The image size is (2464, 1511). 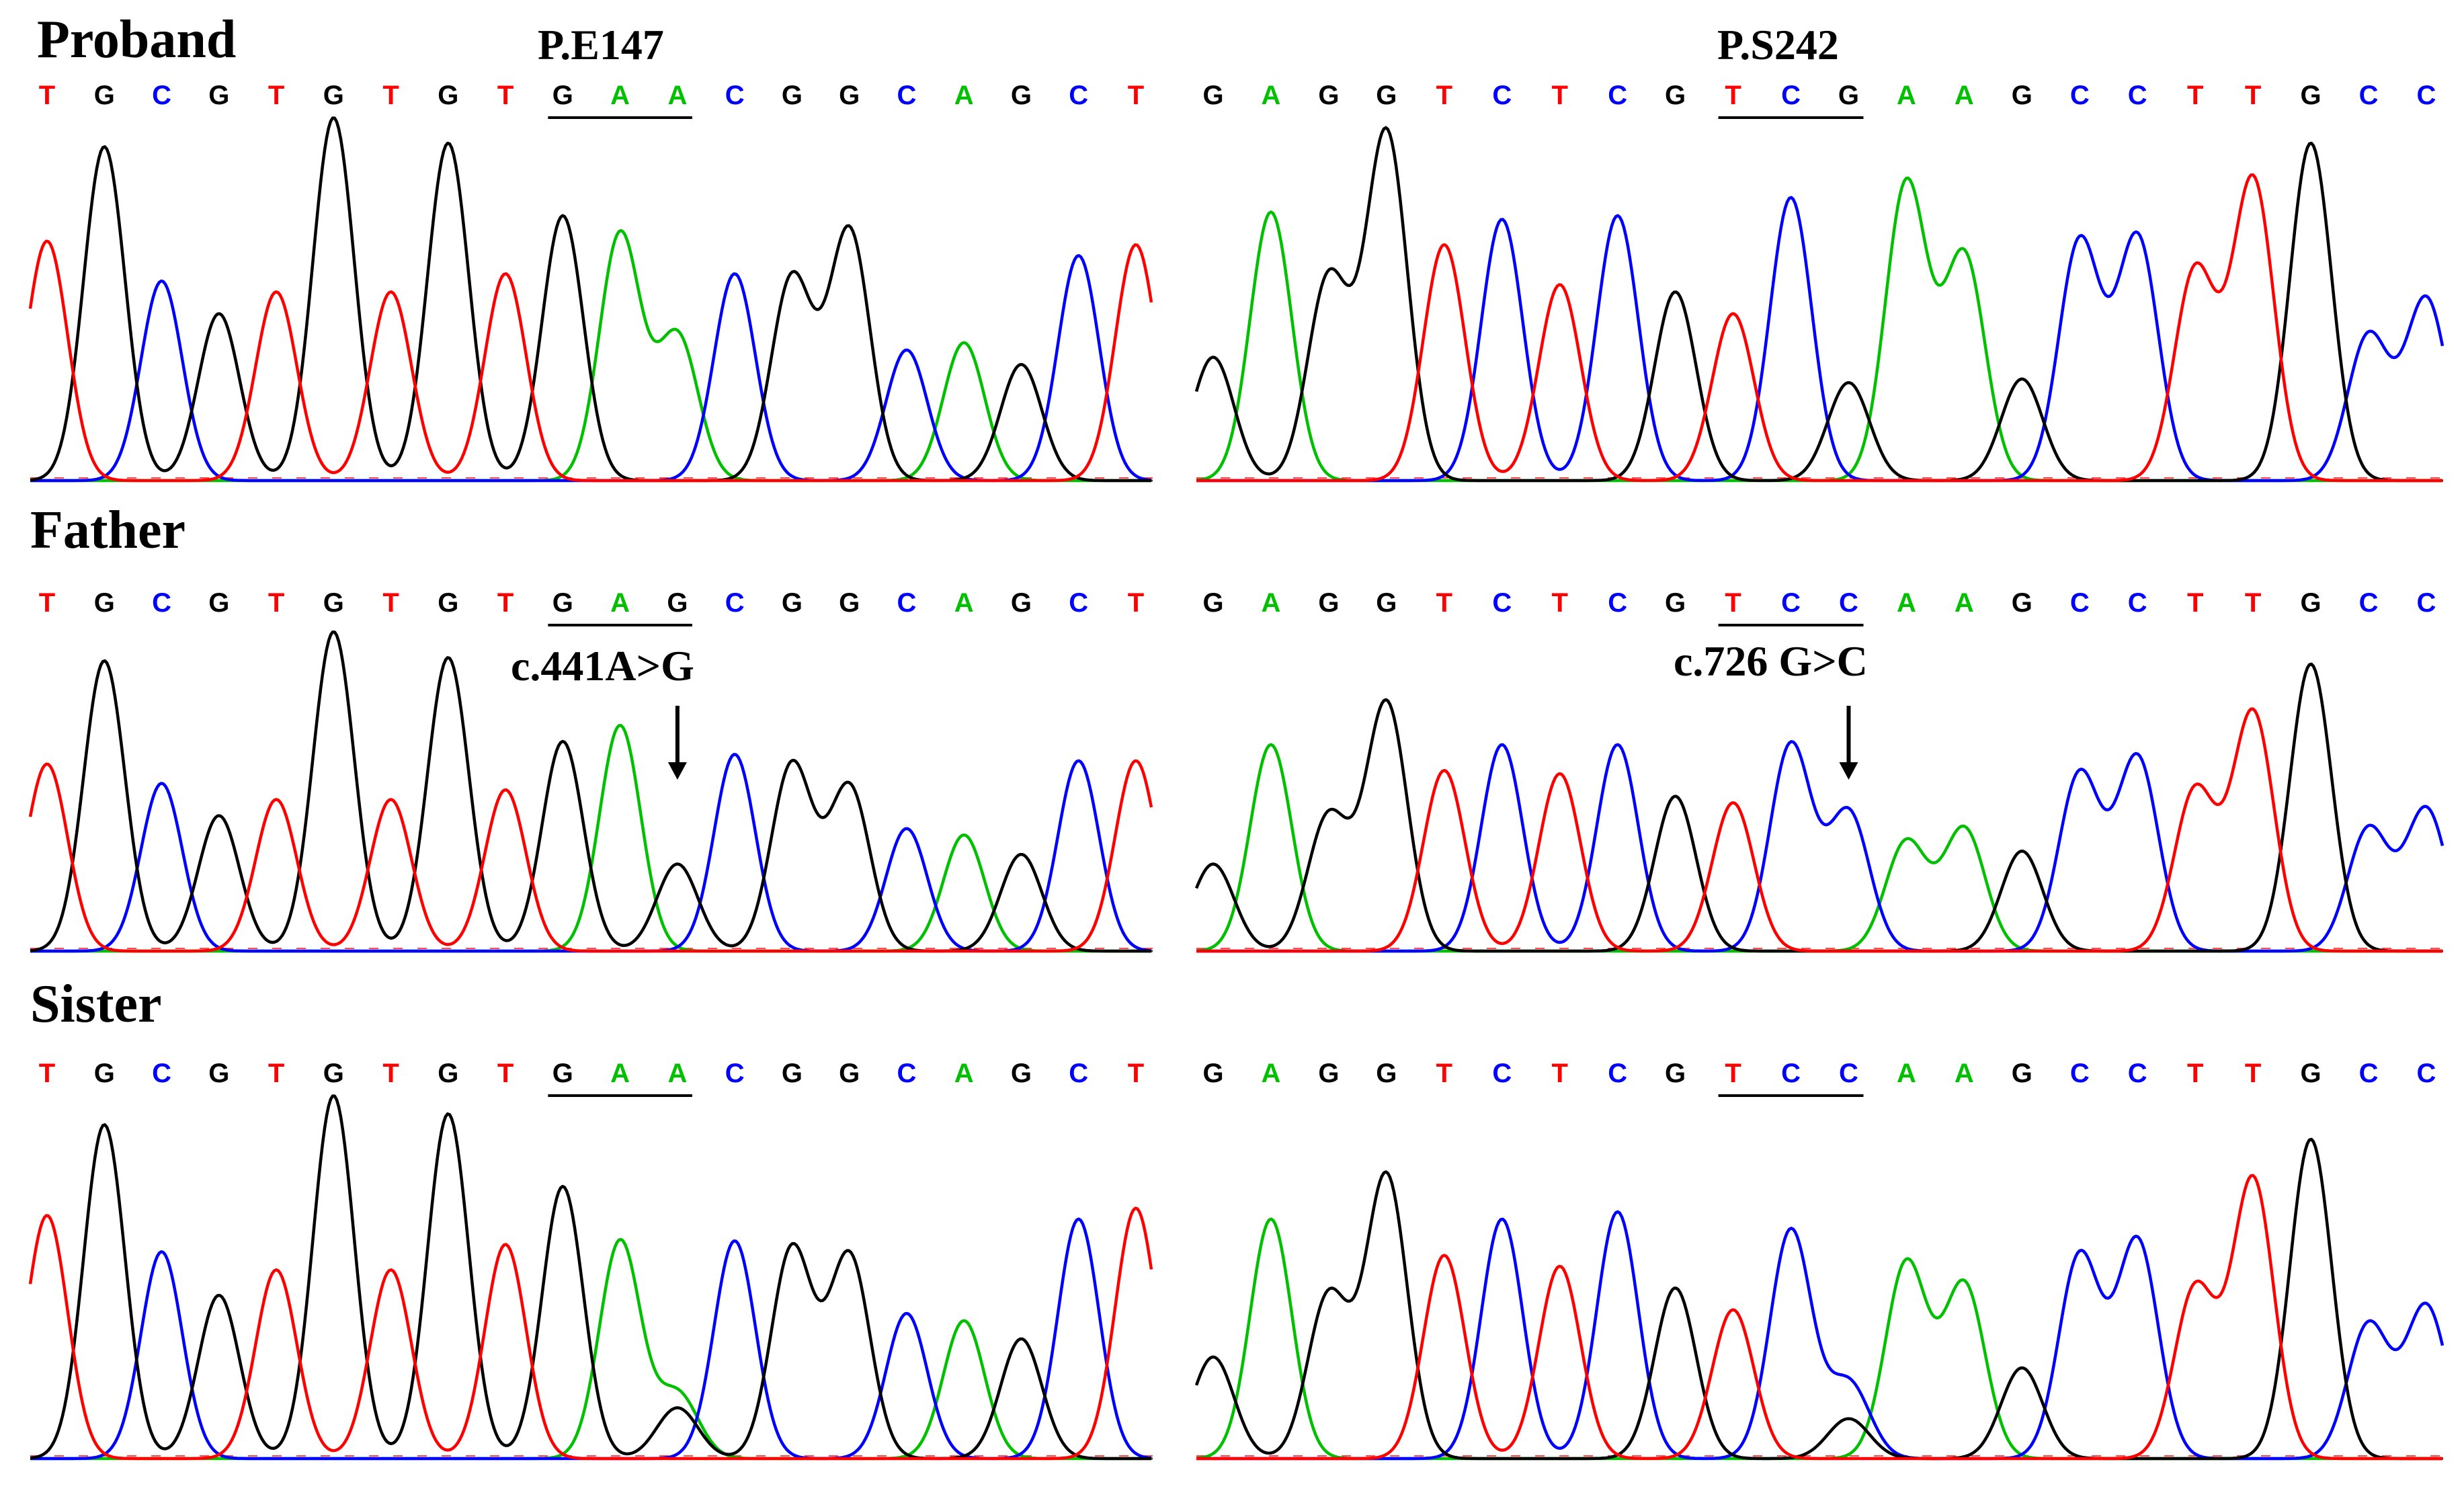 I want to click on row-label-sister: Sister, so click(x=96, y=1005).